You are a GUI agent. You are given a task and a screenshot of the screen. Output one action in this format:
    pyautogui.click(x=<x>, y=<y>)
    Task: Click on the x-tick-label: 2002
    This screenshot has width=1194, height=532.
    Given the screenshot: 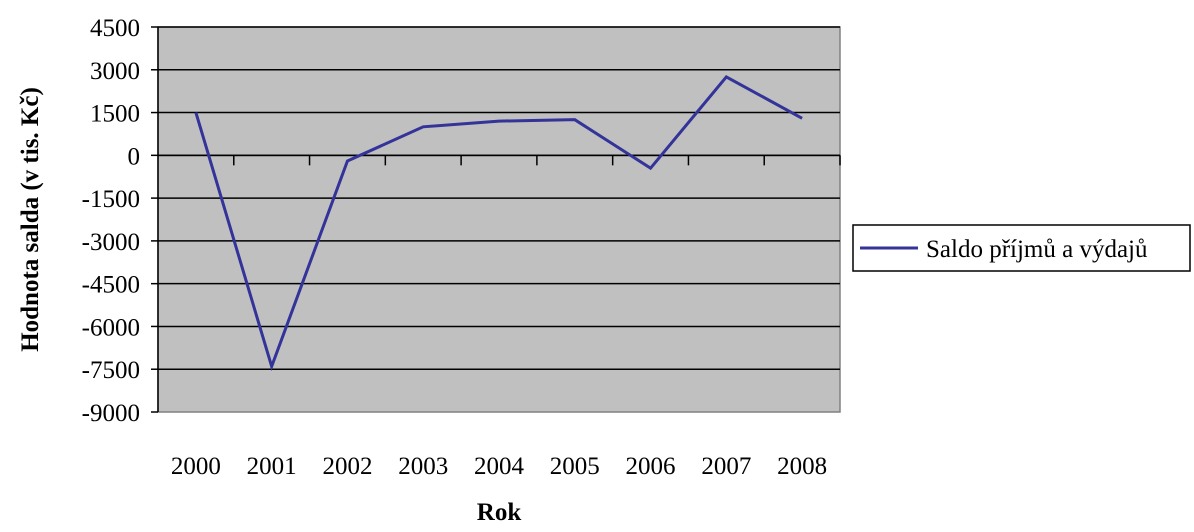 What is the action you would take?
    pyautogui.click(x=347, y=466)
    